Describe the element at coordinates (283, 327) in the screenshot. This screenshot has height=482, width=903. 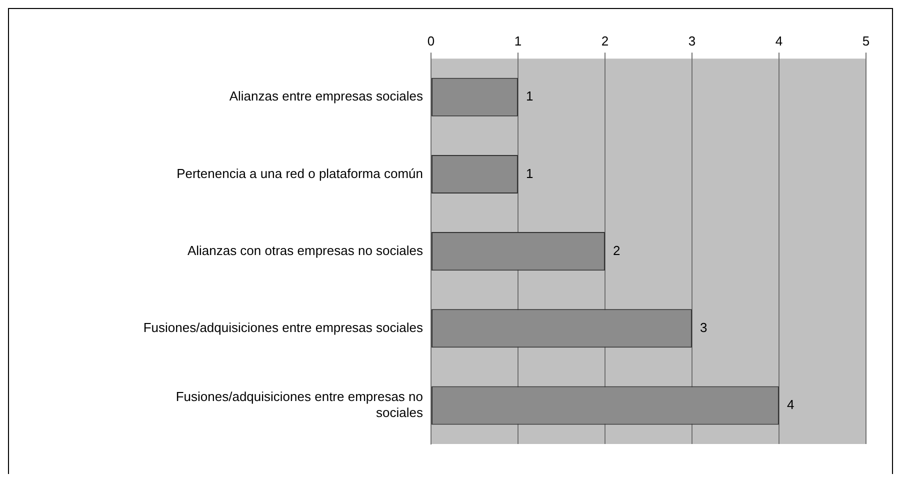
I see `y-tick-label: Fusiones/adquisiciones entre empresas sociales` at that location.